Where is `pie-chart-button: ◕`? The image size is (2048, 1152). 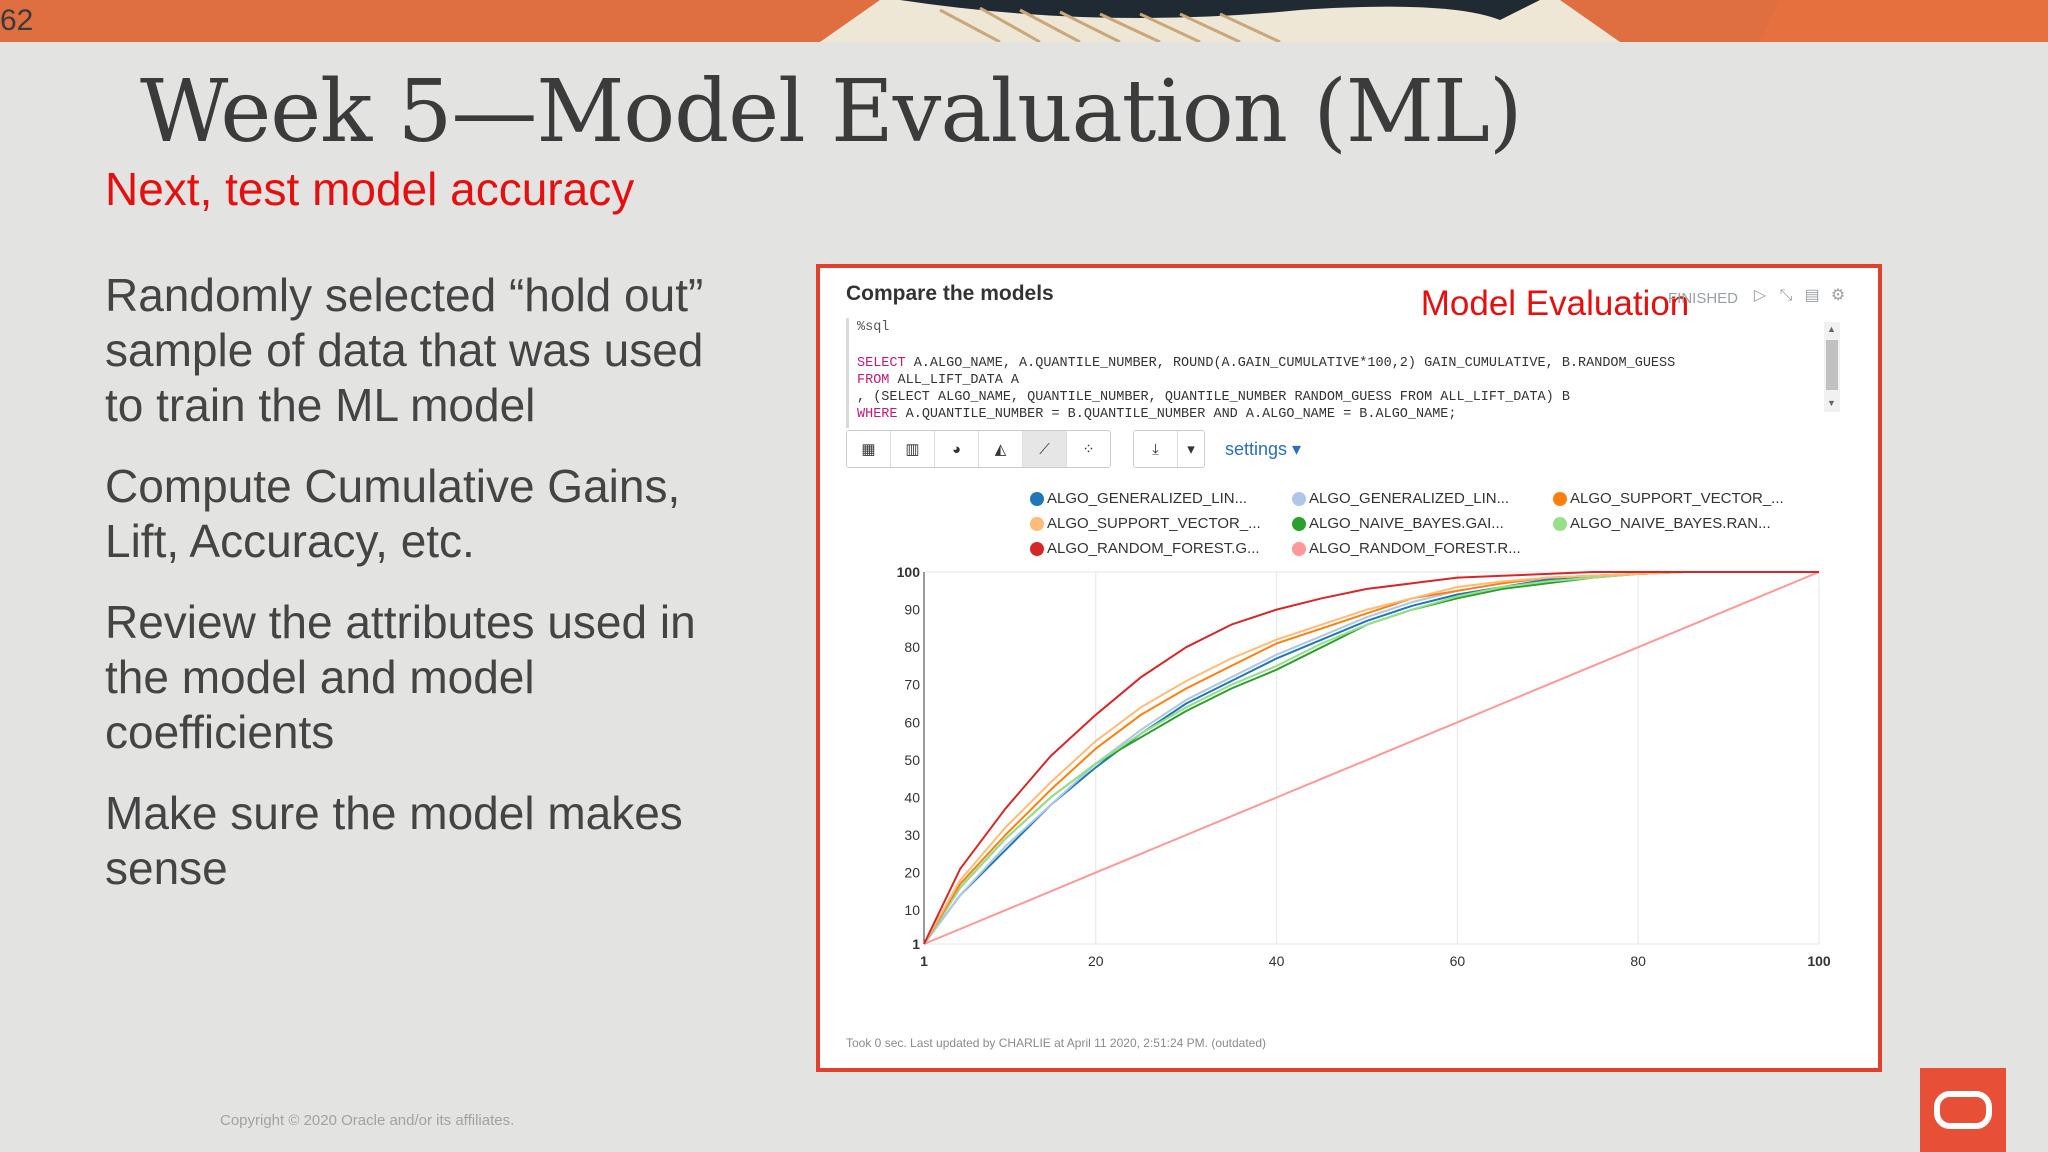
pie-chart-button: ◕ is located at coordinates (957, 449).